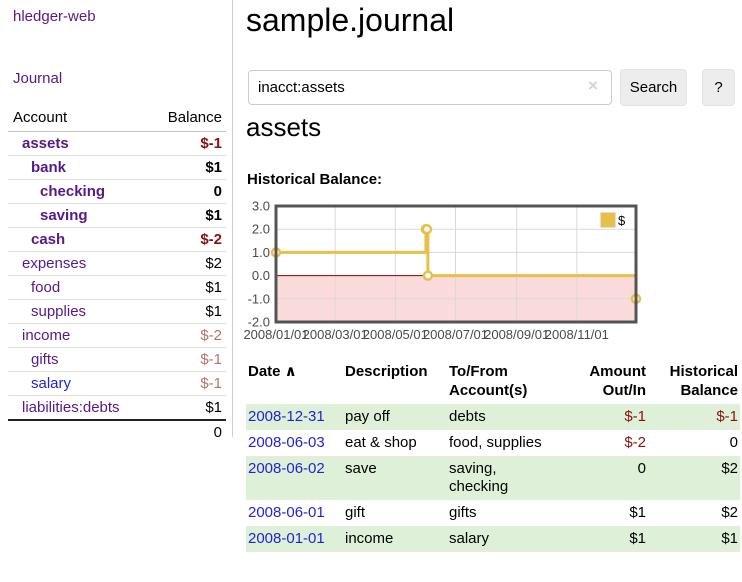 Image resolution: width=742 pixels, height=582 pixels. What do you see at coordinates (718, 87) in the screenshot?
I see `help-button: ?` at bounding box center [718, 87].